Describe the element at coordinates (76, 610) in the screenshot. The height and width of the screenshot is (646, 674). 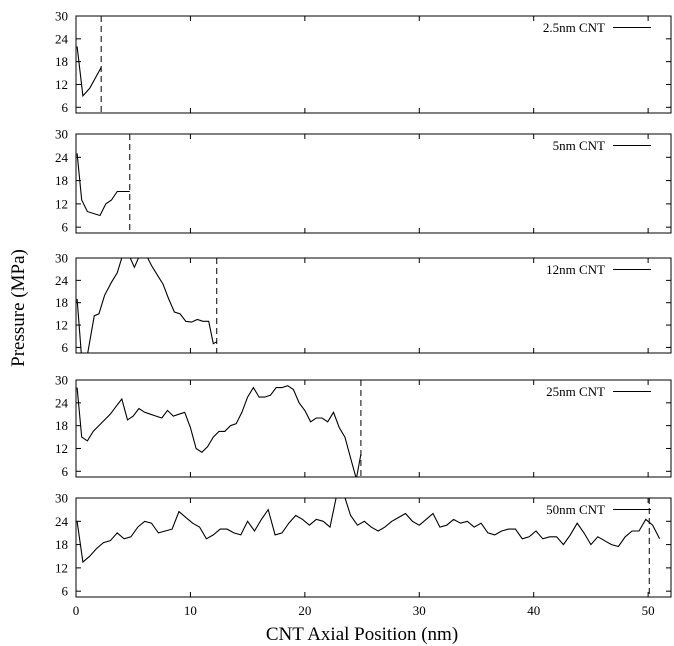
I see `x-tick-label: 0` at that location.